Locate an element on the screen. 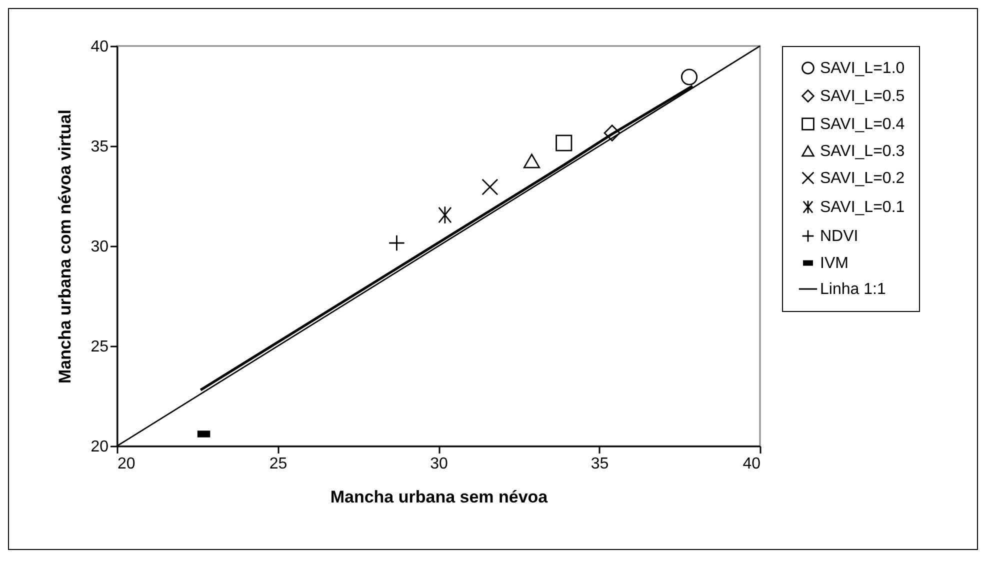 The width and height of the screenshot is (986, 568). x-tick-label: 30 is located at coordinates (439, 464).